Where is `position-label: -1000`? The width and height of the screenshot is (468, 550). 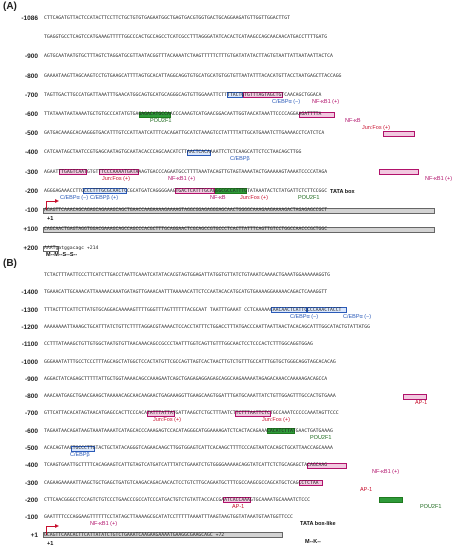
position-label: -1000 is located at coordinates (29, 362).